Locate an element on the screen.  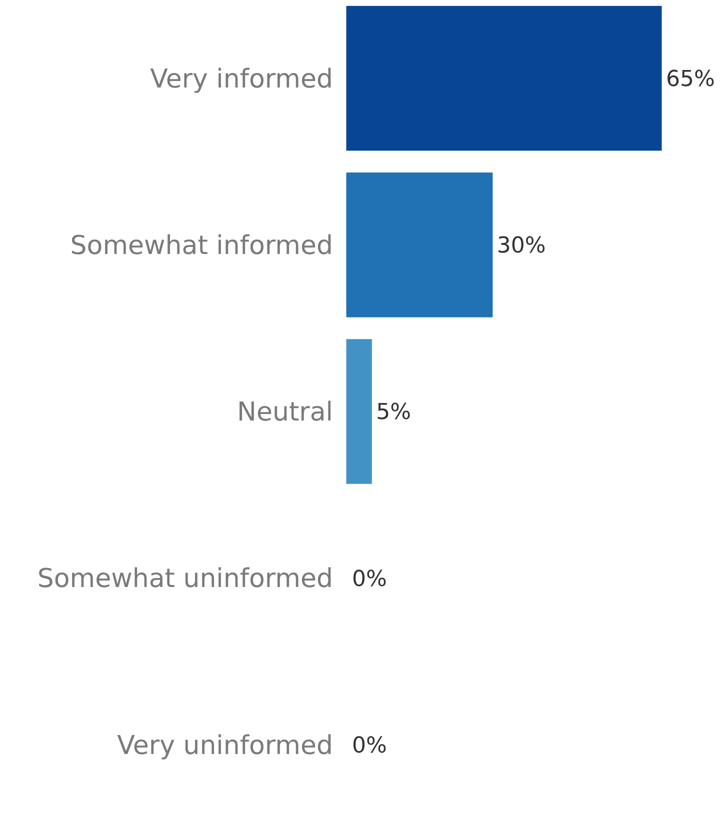
y-tick-label: Somewhat uninformed is located at coordinates (185, 579).